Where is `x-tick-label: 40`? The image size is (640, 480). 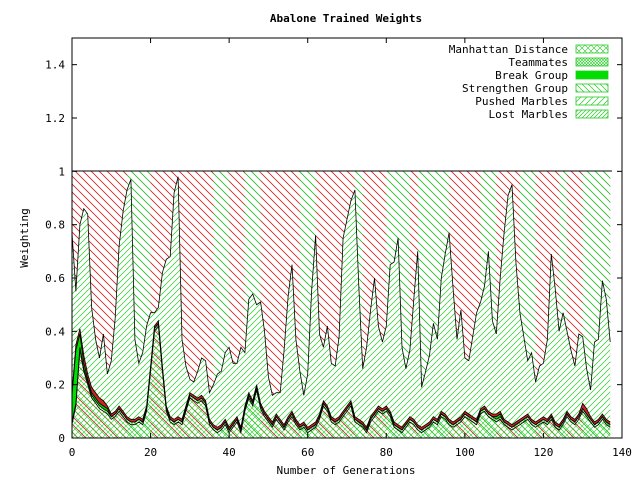 x-tick-label: 40 is located at coordinates (229, 452).